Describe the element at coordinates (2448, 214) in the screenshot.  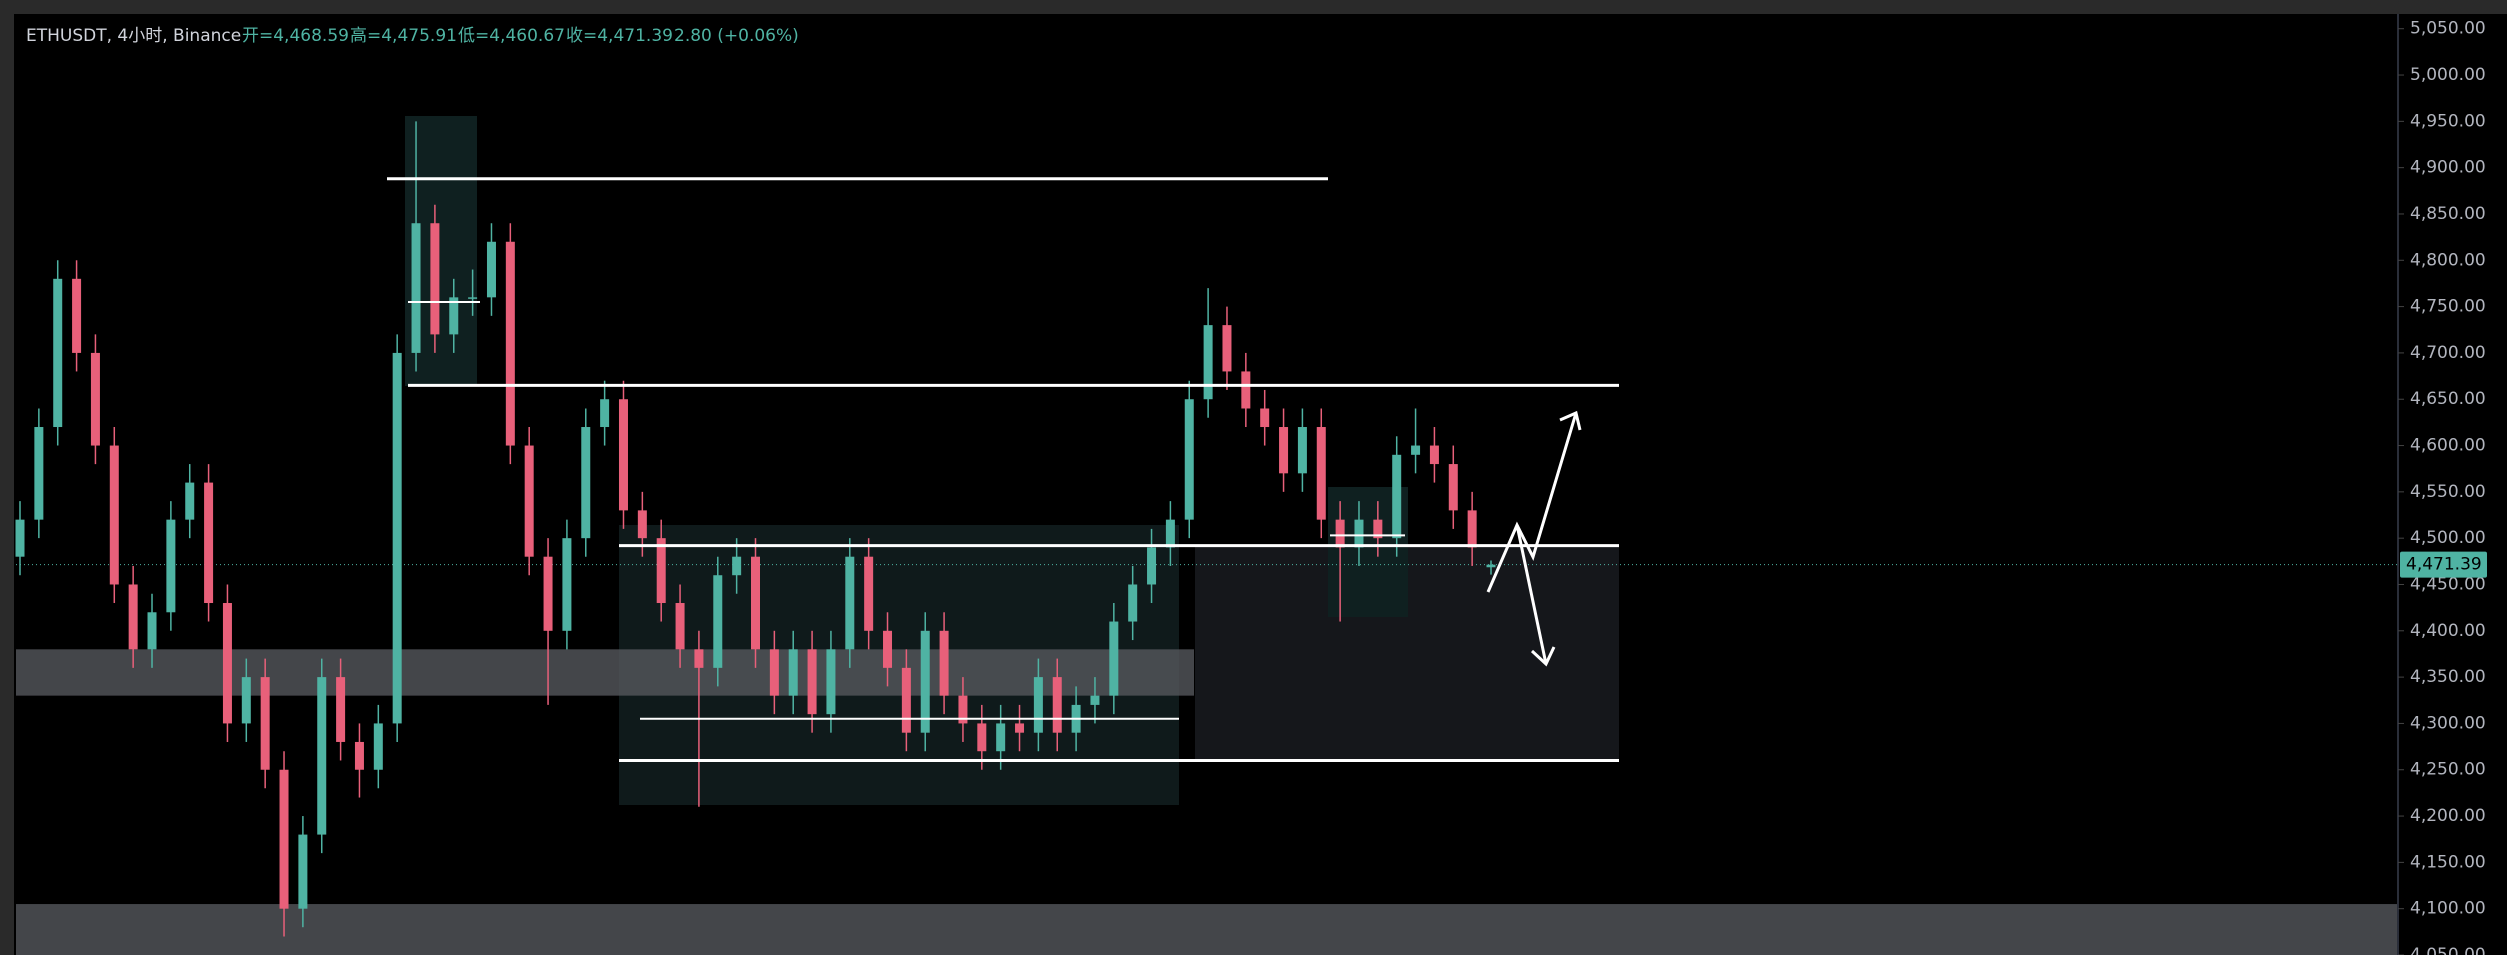
I see `y-tick-label: 4,850.00` at that location.